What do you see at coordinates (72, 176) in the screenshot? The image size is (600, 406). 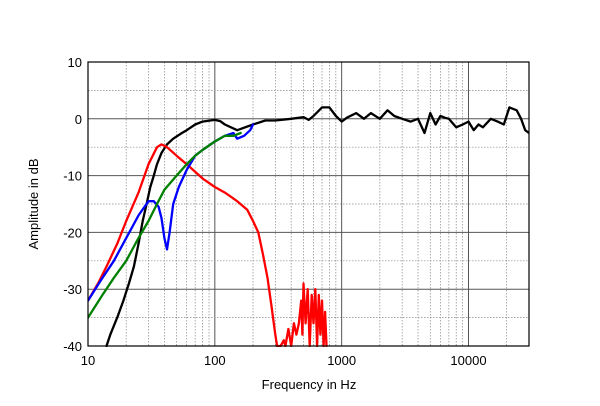 I see `y-tick-label: -10` at bounding box center [72, 176].